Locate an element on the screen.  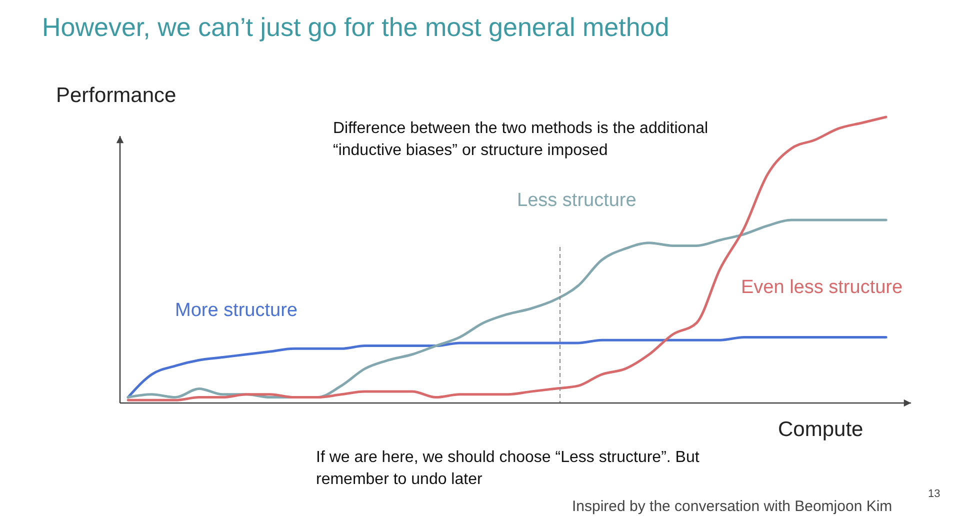
annotation: Difference between the two methods is the additional “inductive biases” or structure imposed is located at coordinates (520, 140).